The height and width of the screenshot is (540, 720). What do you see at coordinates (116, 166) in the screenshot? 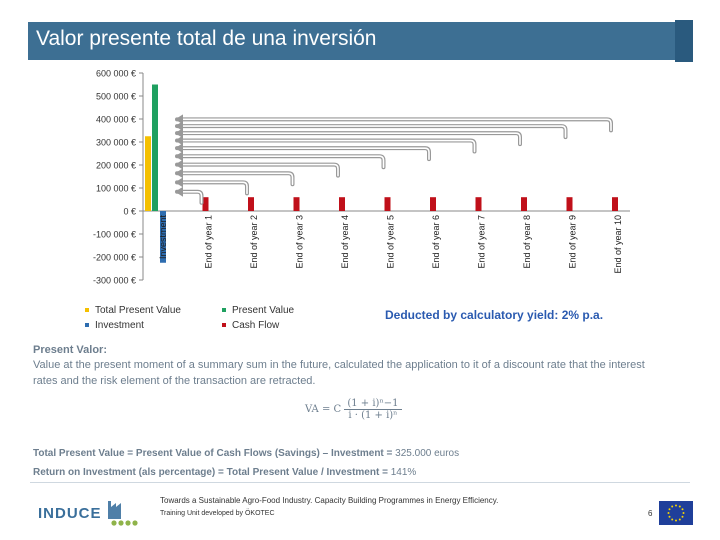
I see `y-tick-label: 200 000 €` at bounding box center [116, 166].